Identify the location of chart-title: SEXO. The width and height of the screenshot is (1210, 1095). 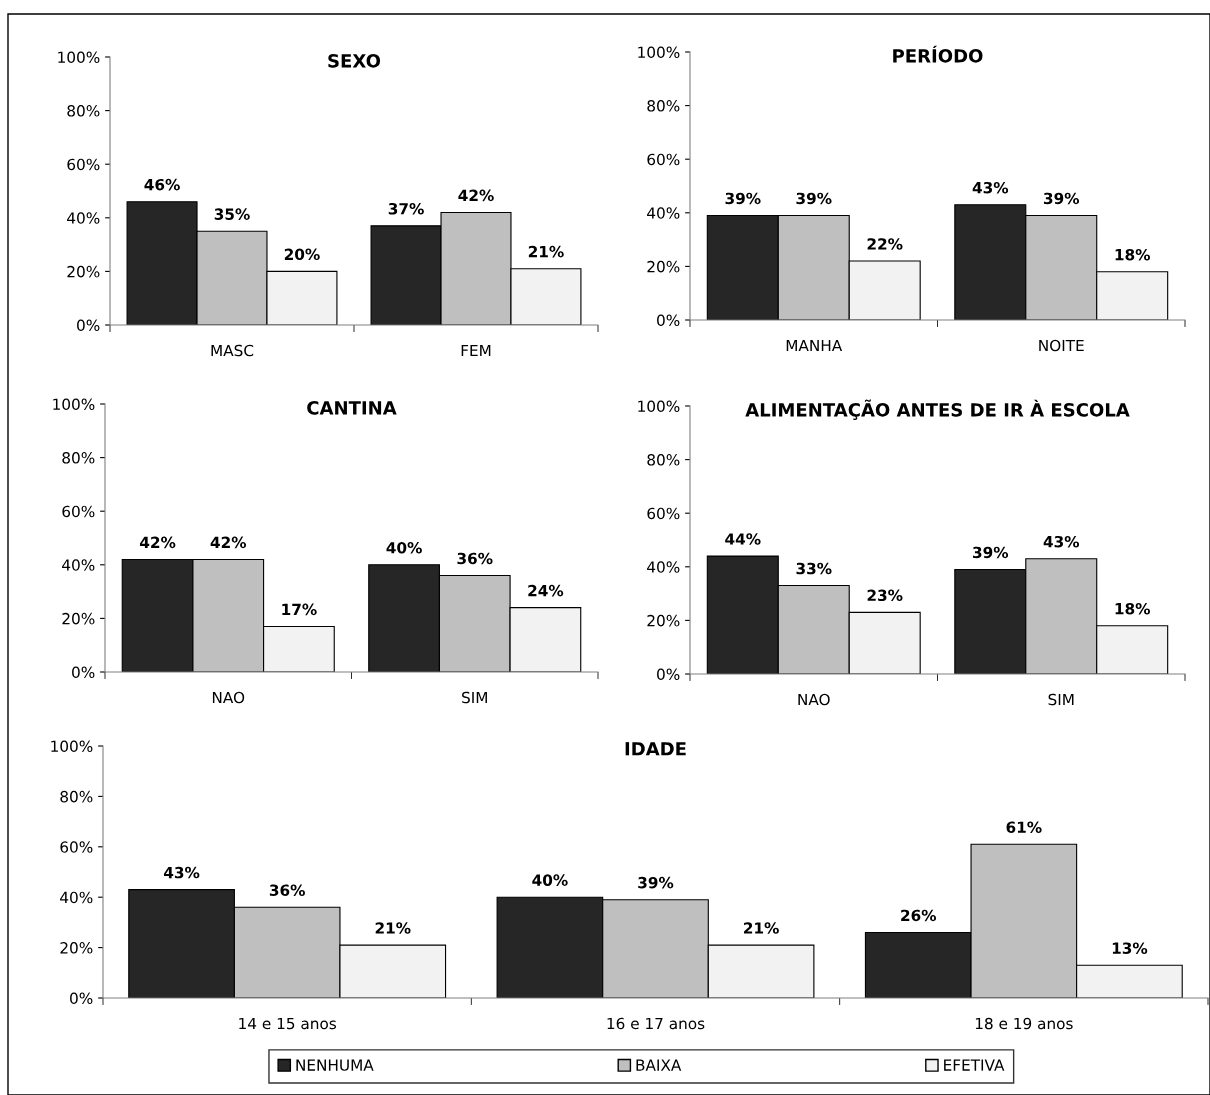
(354, 61).